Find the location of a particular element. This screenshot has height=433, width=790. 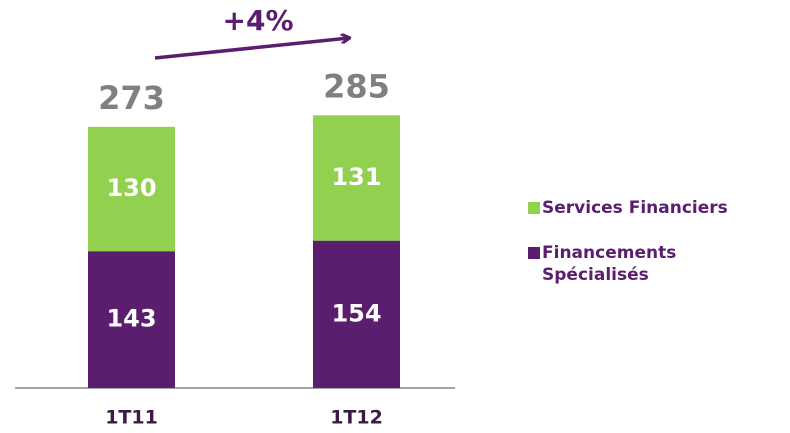

data-label: 143 is located at coordinates (131, 319).